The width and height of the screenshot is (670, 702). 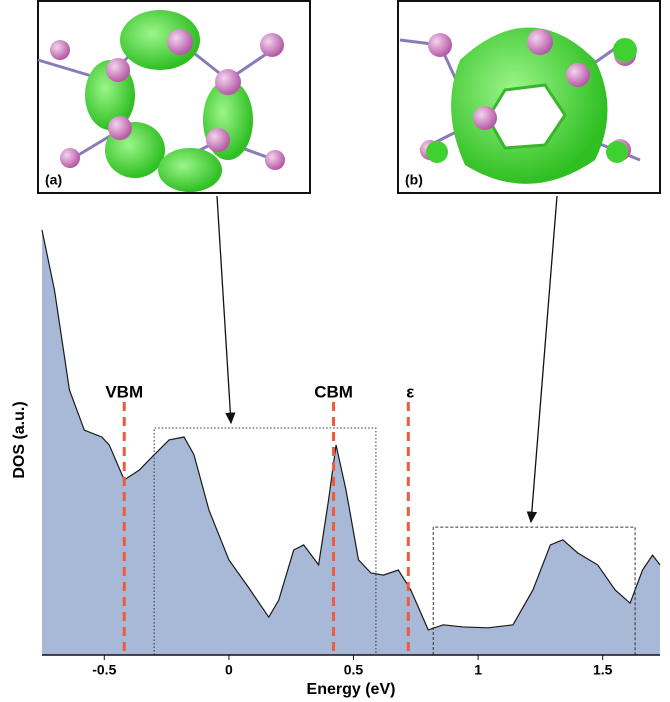 I want to click on inset-a, so click(x=174, y=97).